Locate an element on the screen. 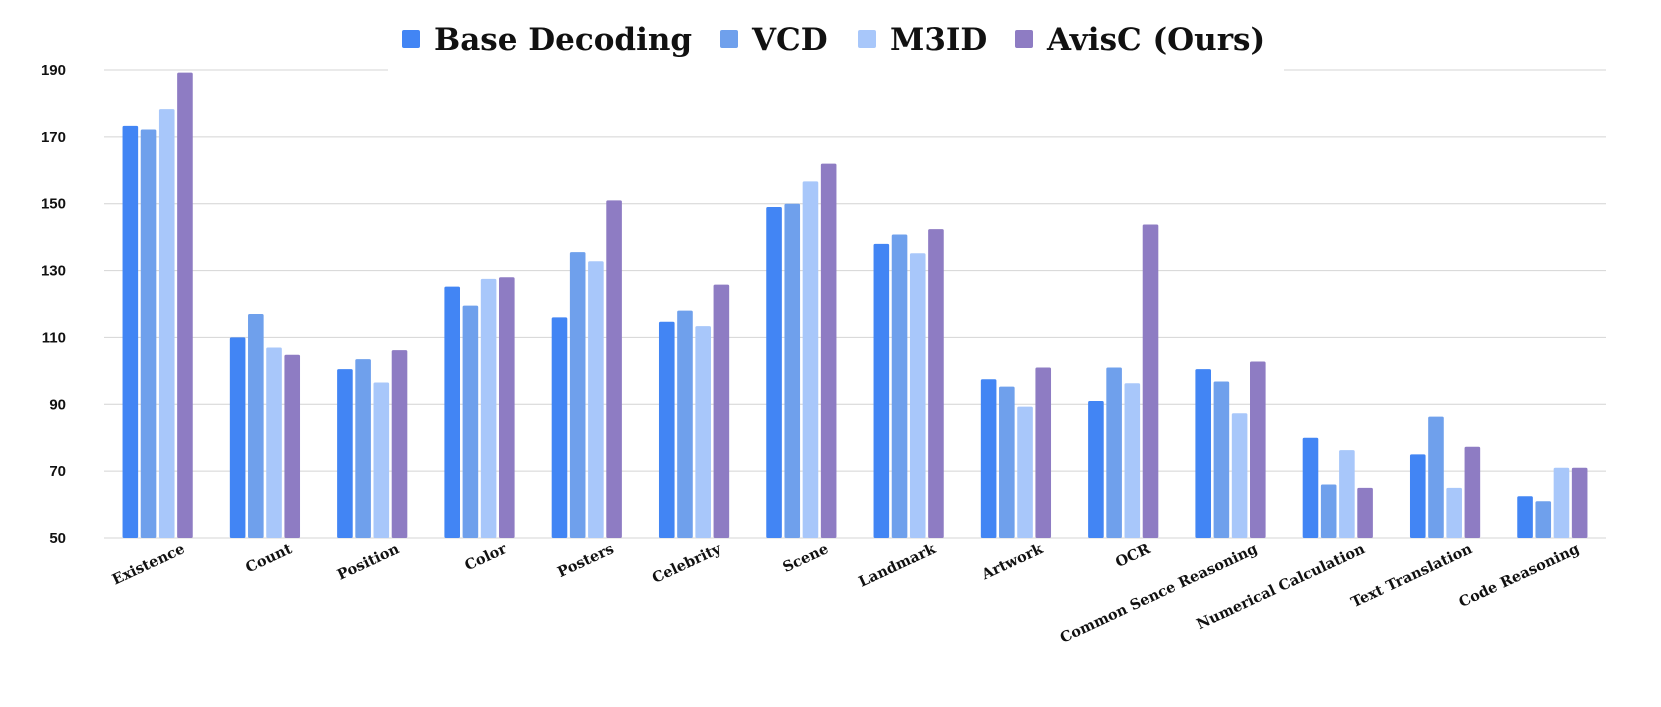 This screenshot has height=707, width=1661. y-tick-label: 130 is located at coordinates (53, 271).